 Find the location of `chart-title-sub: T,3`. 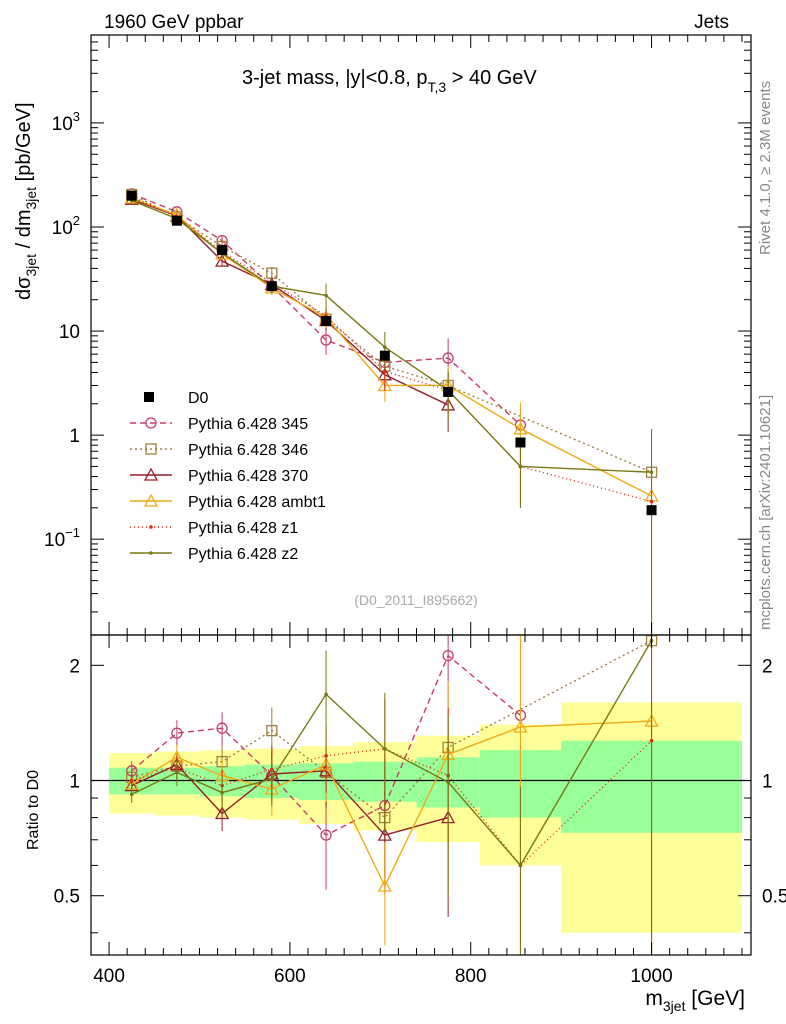

chart-title-sub: T,3 is located at coordinates (436, 87).